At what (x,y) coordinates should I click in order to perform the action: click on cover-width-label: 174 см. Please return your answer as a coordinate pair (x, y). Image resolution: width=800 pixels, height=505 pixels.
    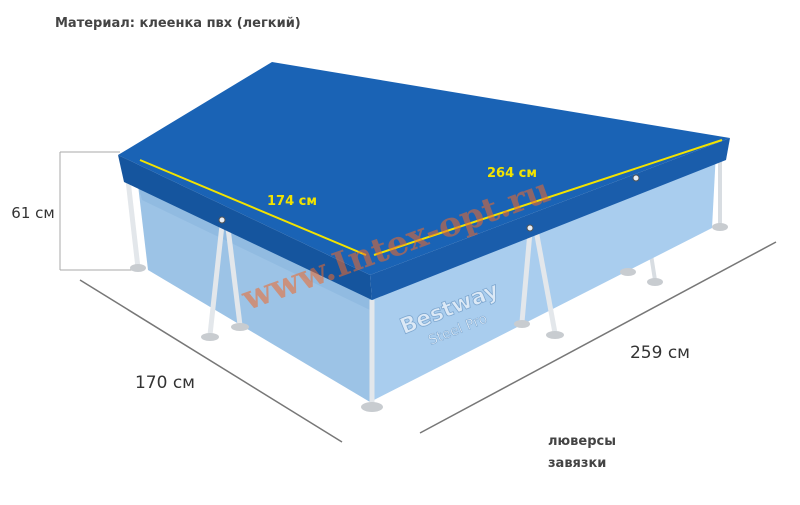
    Looking at the image, I should click on (292, 201).